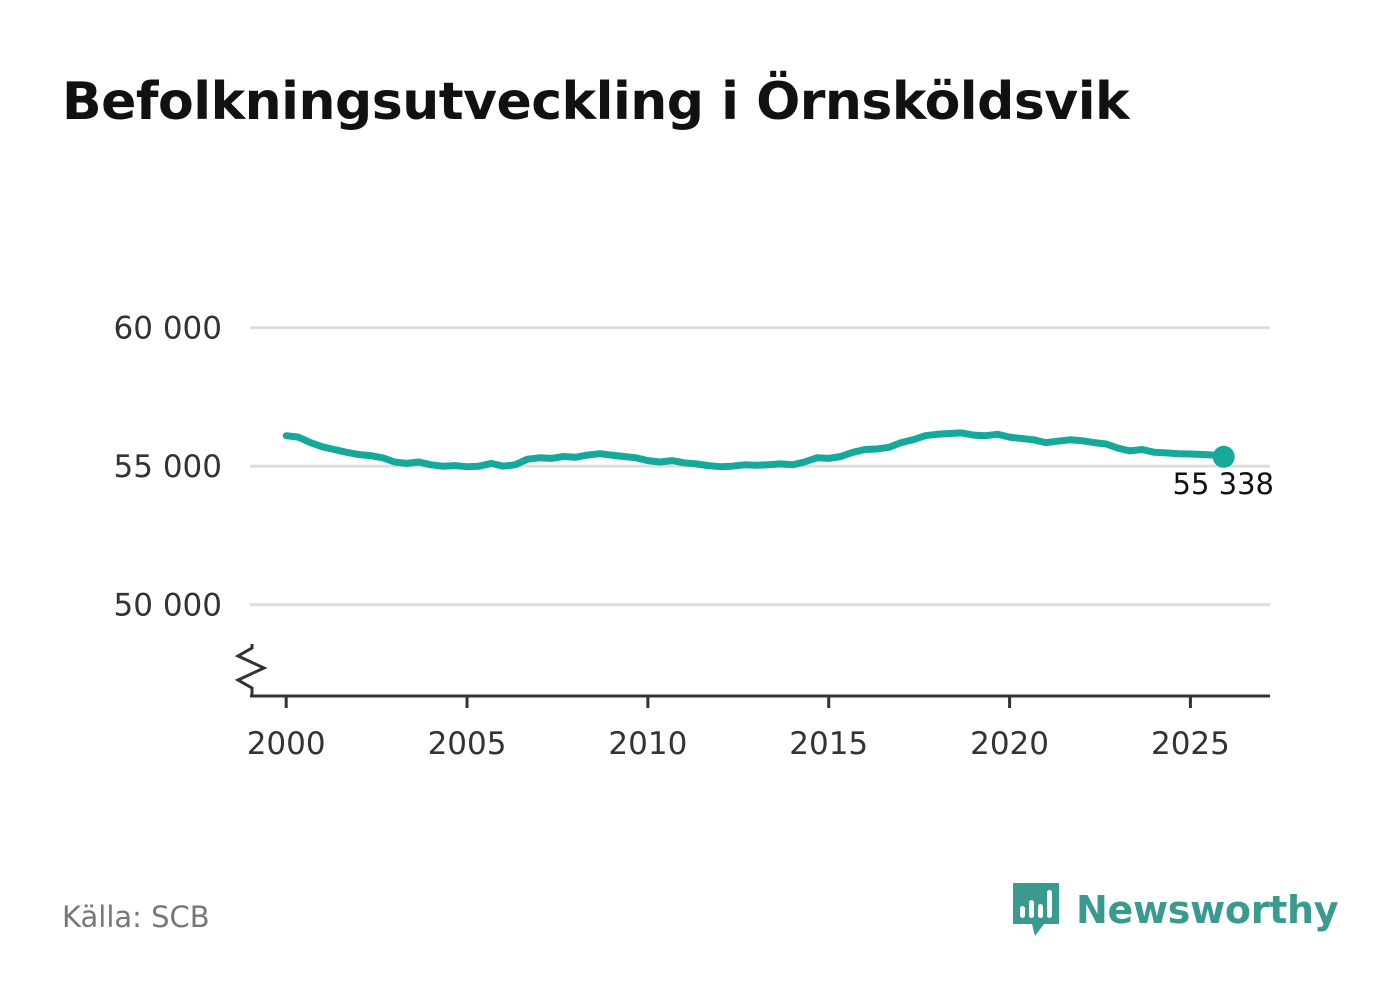 This screenshot has height=999, width=1382. Describe the element at coordinates (1190, 744) in the screenshot. I see `x-tick-label: 2025` at that location.